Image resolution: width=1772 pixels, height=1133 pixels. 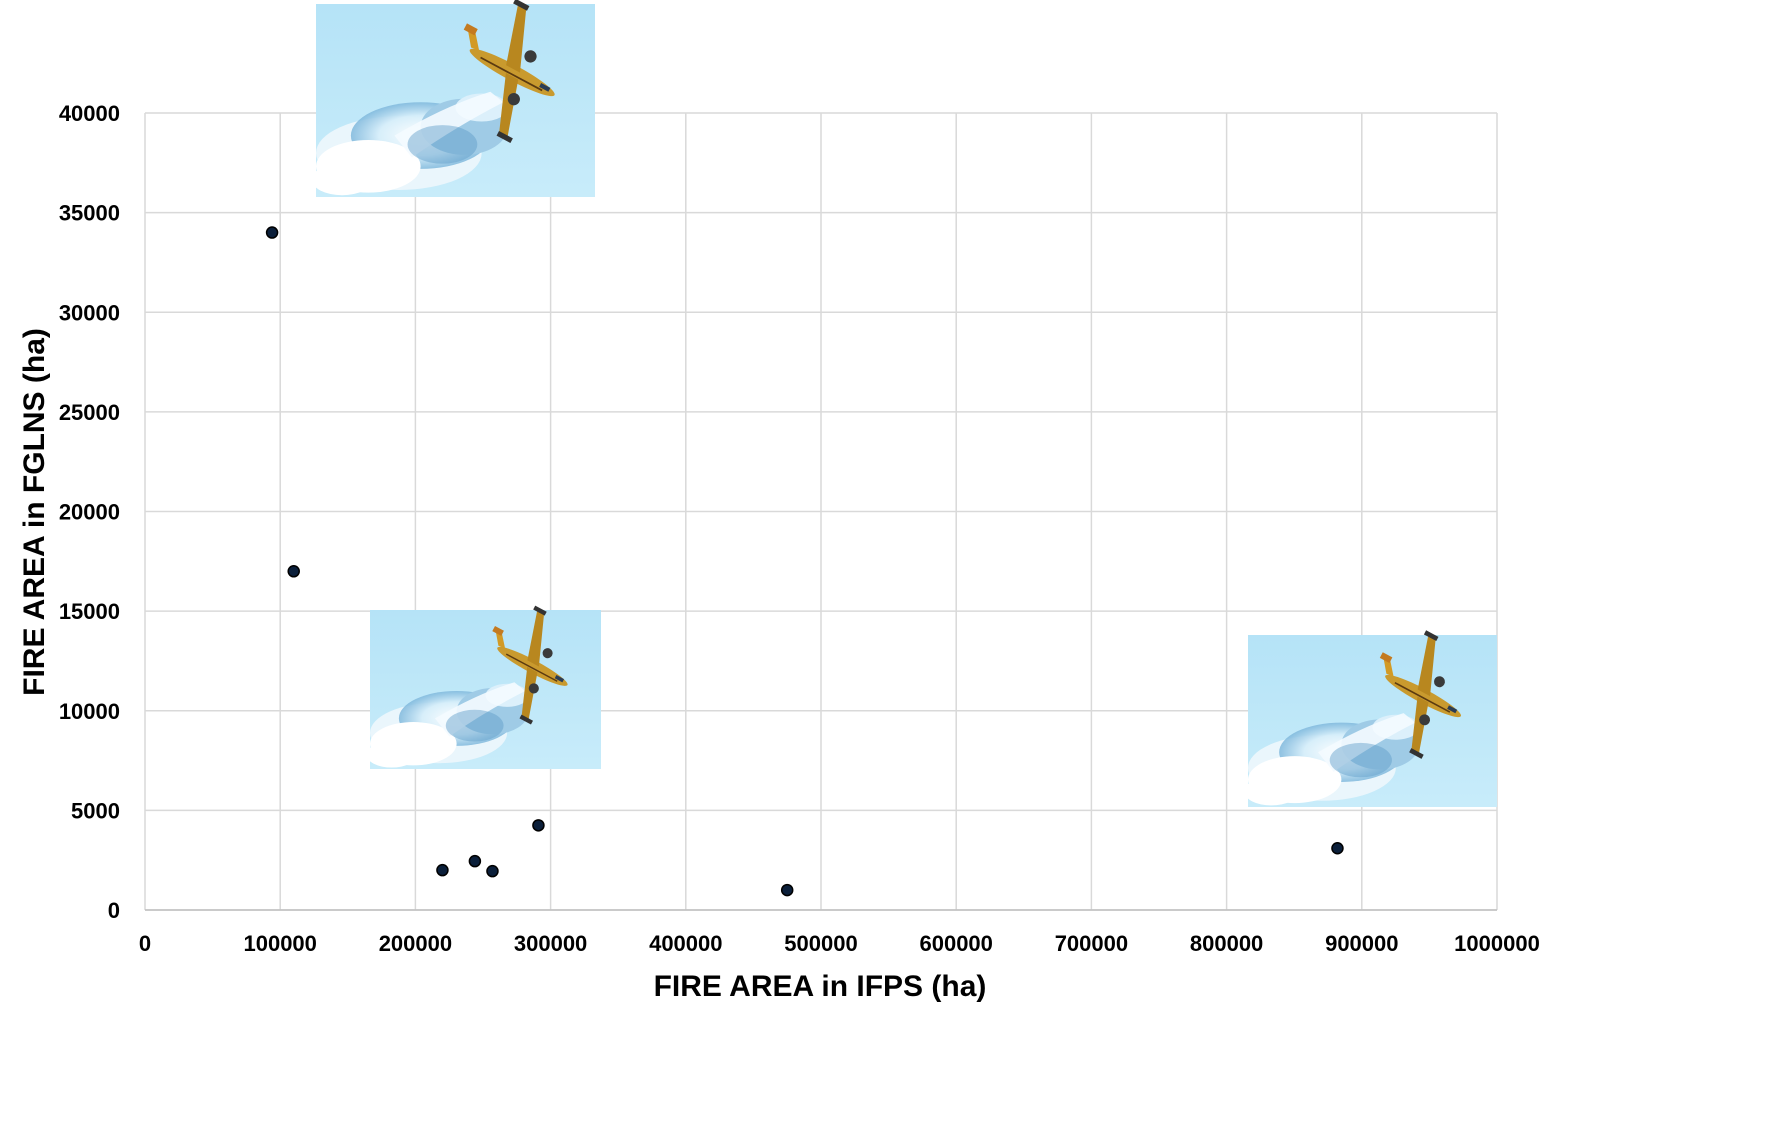 What do you see at coordinates (1497, 943) in the screenshot?
I see `x-tick-label: 1000000` at bounding box center [1497, 943].